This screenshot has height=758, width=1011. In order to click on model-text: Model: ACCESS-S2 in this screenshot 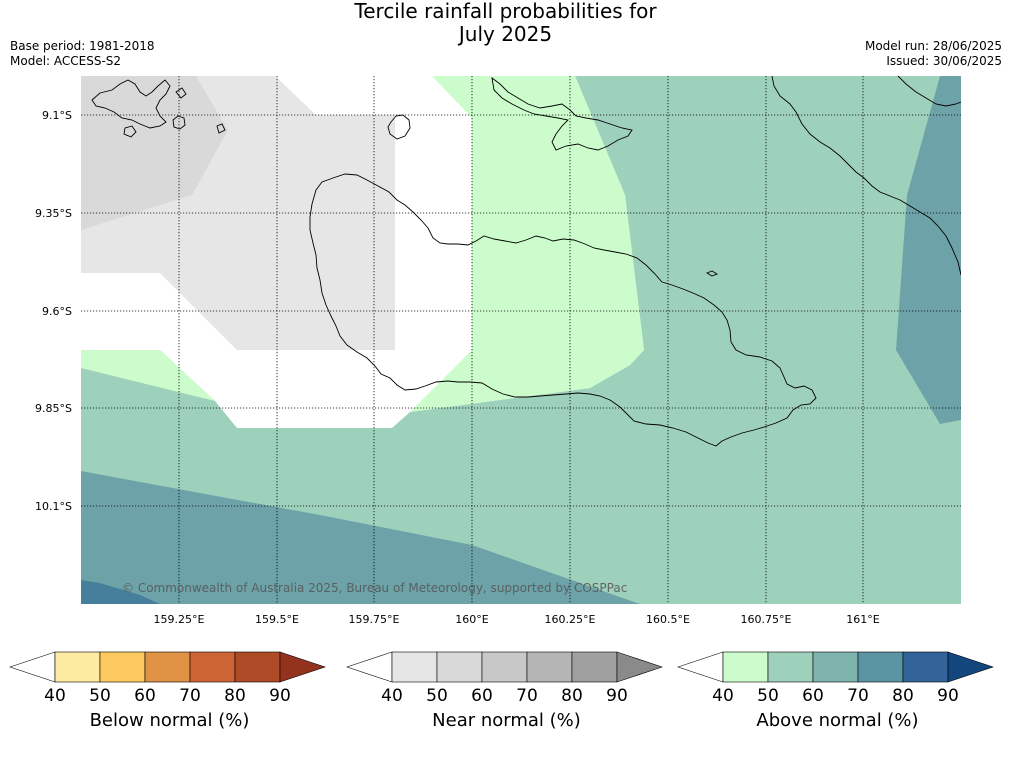, I will do `click(66, 61)`.